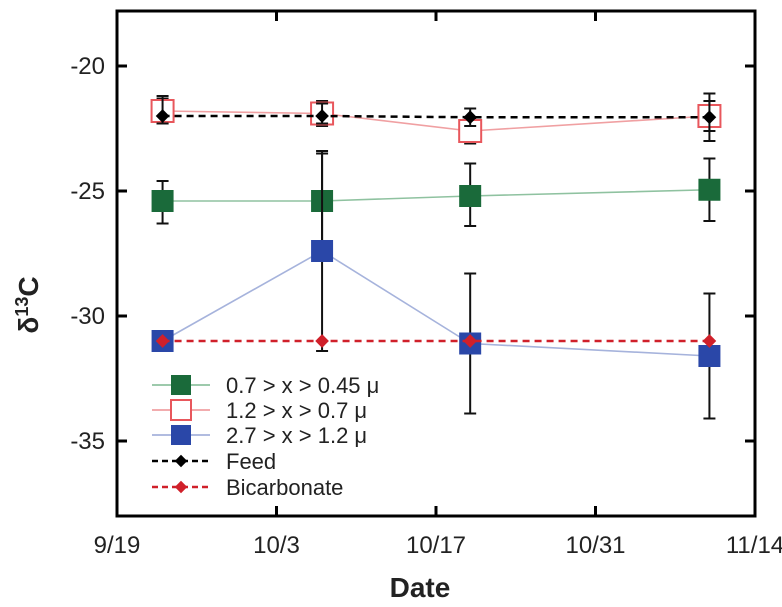 The image size is (782, 607). I want to click on legend-entry: 0.7 > x > 0.45 μ, so click(265, 385).